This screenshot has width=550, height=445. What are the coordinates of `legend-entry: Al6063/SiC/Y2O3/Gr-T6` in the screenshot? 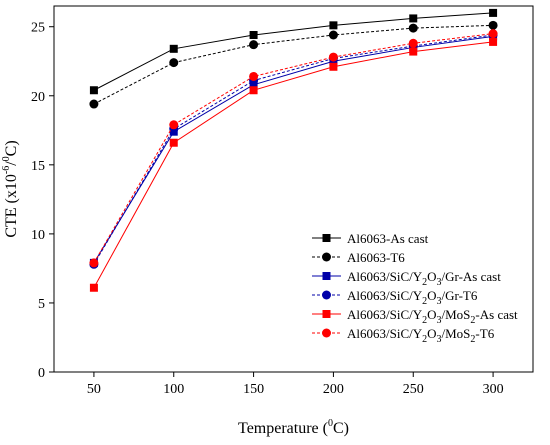 It's located at (395, 297).